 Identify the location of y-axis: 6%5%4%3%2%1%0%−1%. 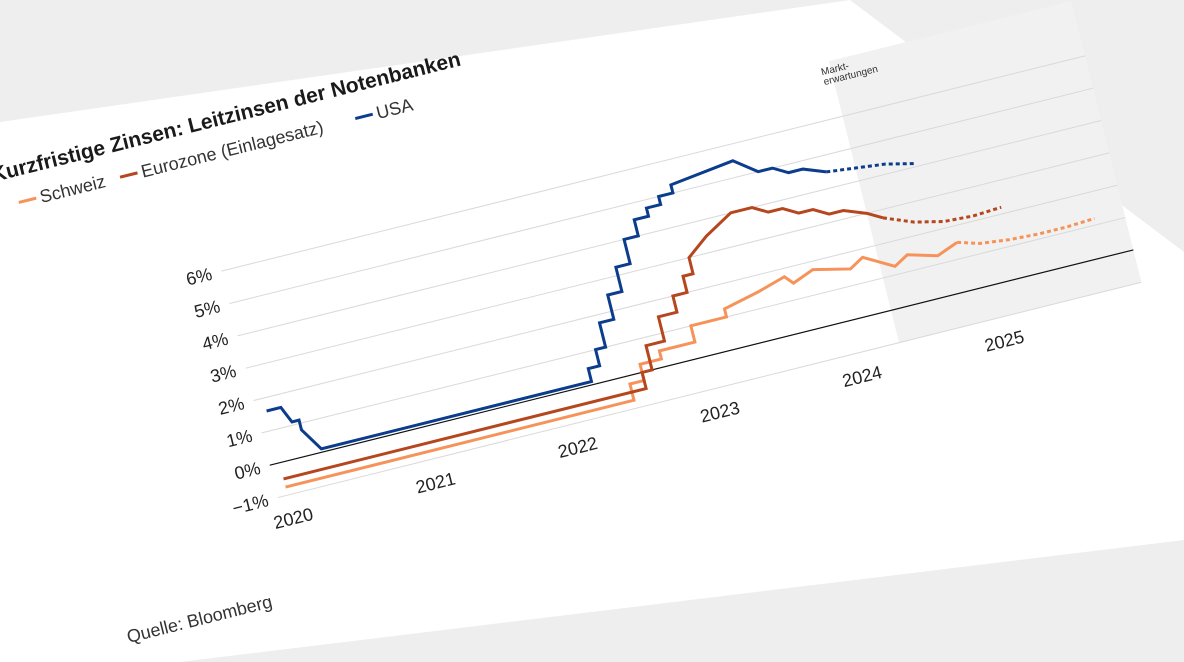
(227, 391).